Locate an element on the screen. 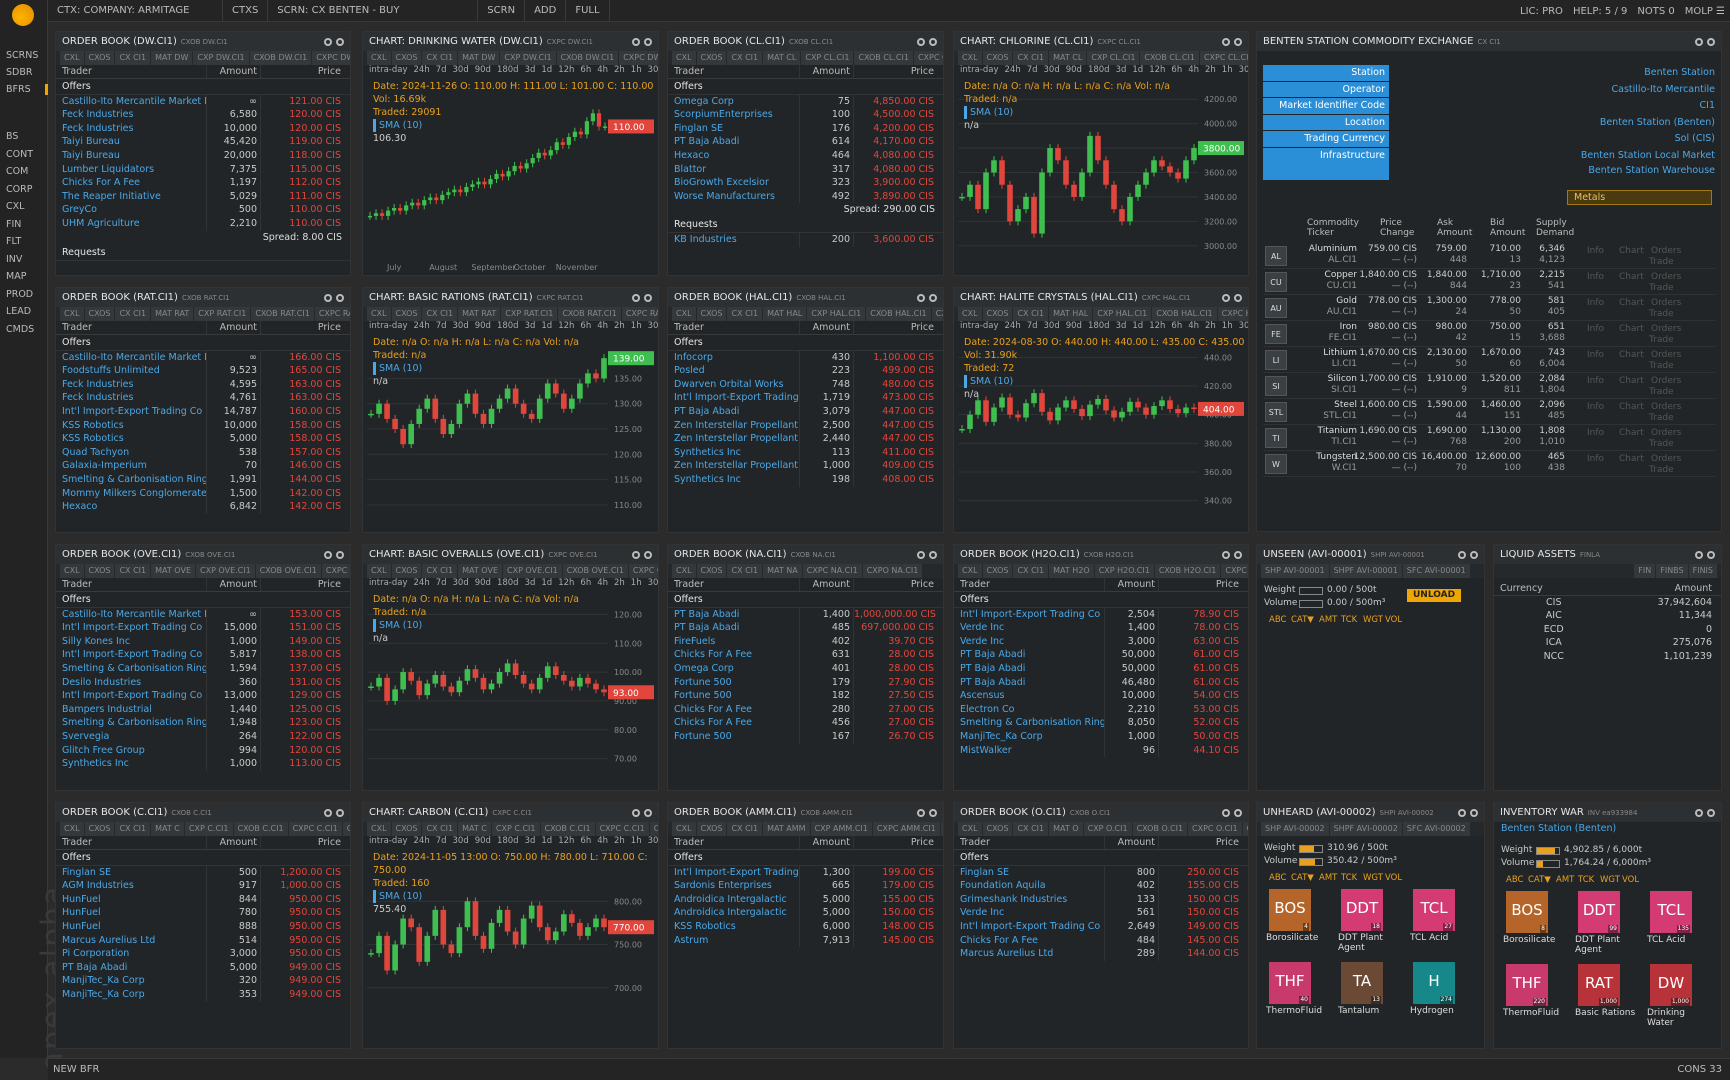 The width and height of the screenshot is (1730, 1080). order-row: Lumber Liquidators 7,375 115.00 CIS is located at coordinates (203, 169).